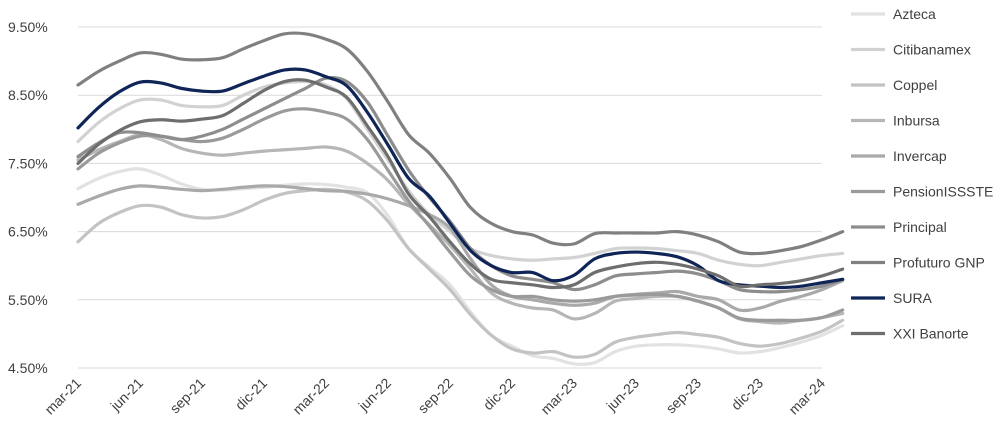  Describe the element at coordinates (28, 197) in the screenshot. I see `y-axis: 9.50% 8.50% 7.50% 6.50% 5.50% 4.50%` at that location.